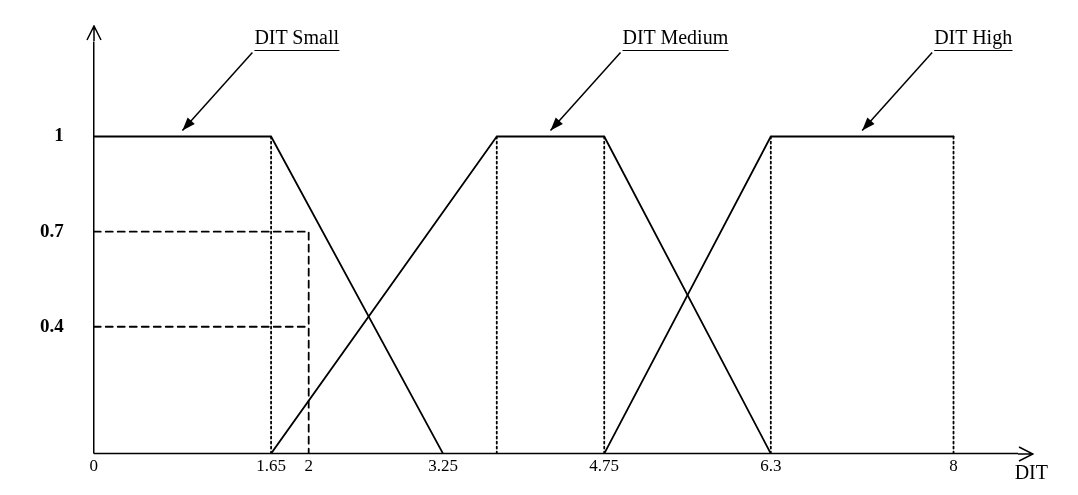 Image resolution: width=1078 pixels, height=495 pixels. I want to click on y-tick-label: 0.4, so click(52, 325).